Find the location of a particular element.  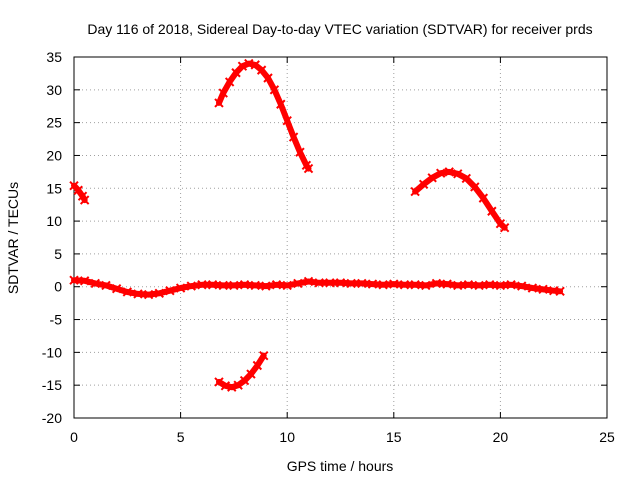

y-tick-label: -5 is located at coordinates (56, 320).